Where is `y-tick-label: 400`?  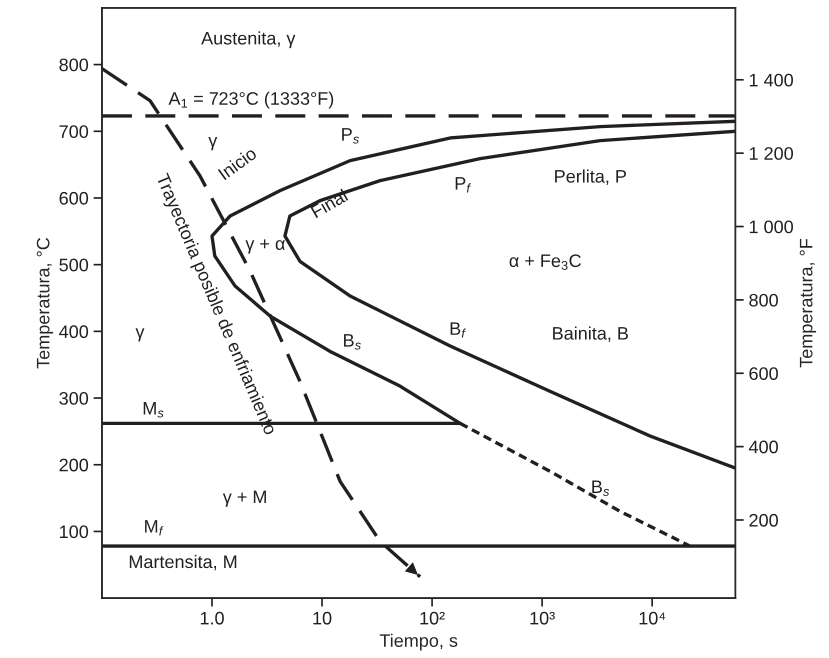 y-tick-label: 400 is located at coordinates (73, 331).